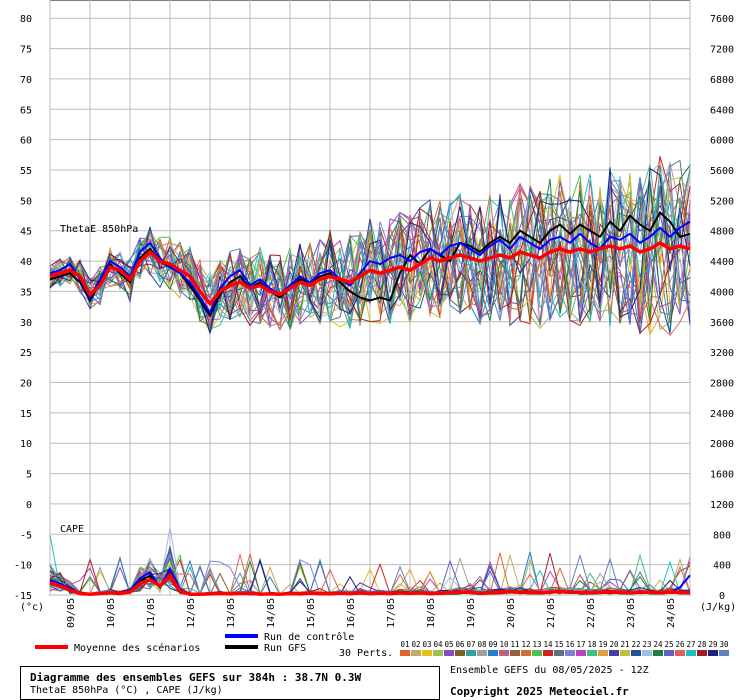 Image resolution: width=740 pixels, height=700 pixels. Describe the element at coordinates (722, 80) in the screenshot. I see `right-tick-label: 6800` at that location.